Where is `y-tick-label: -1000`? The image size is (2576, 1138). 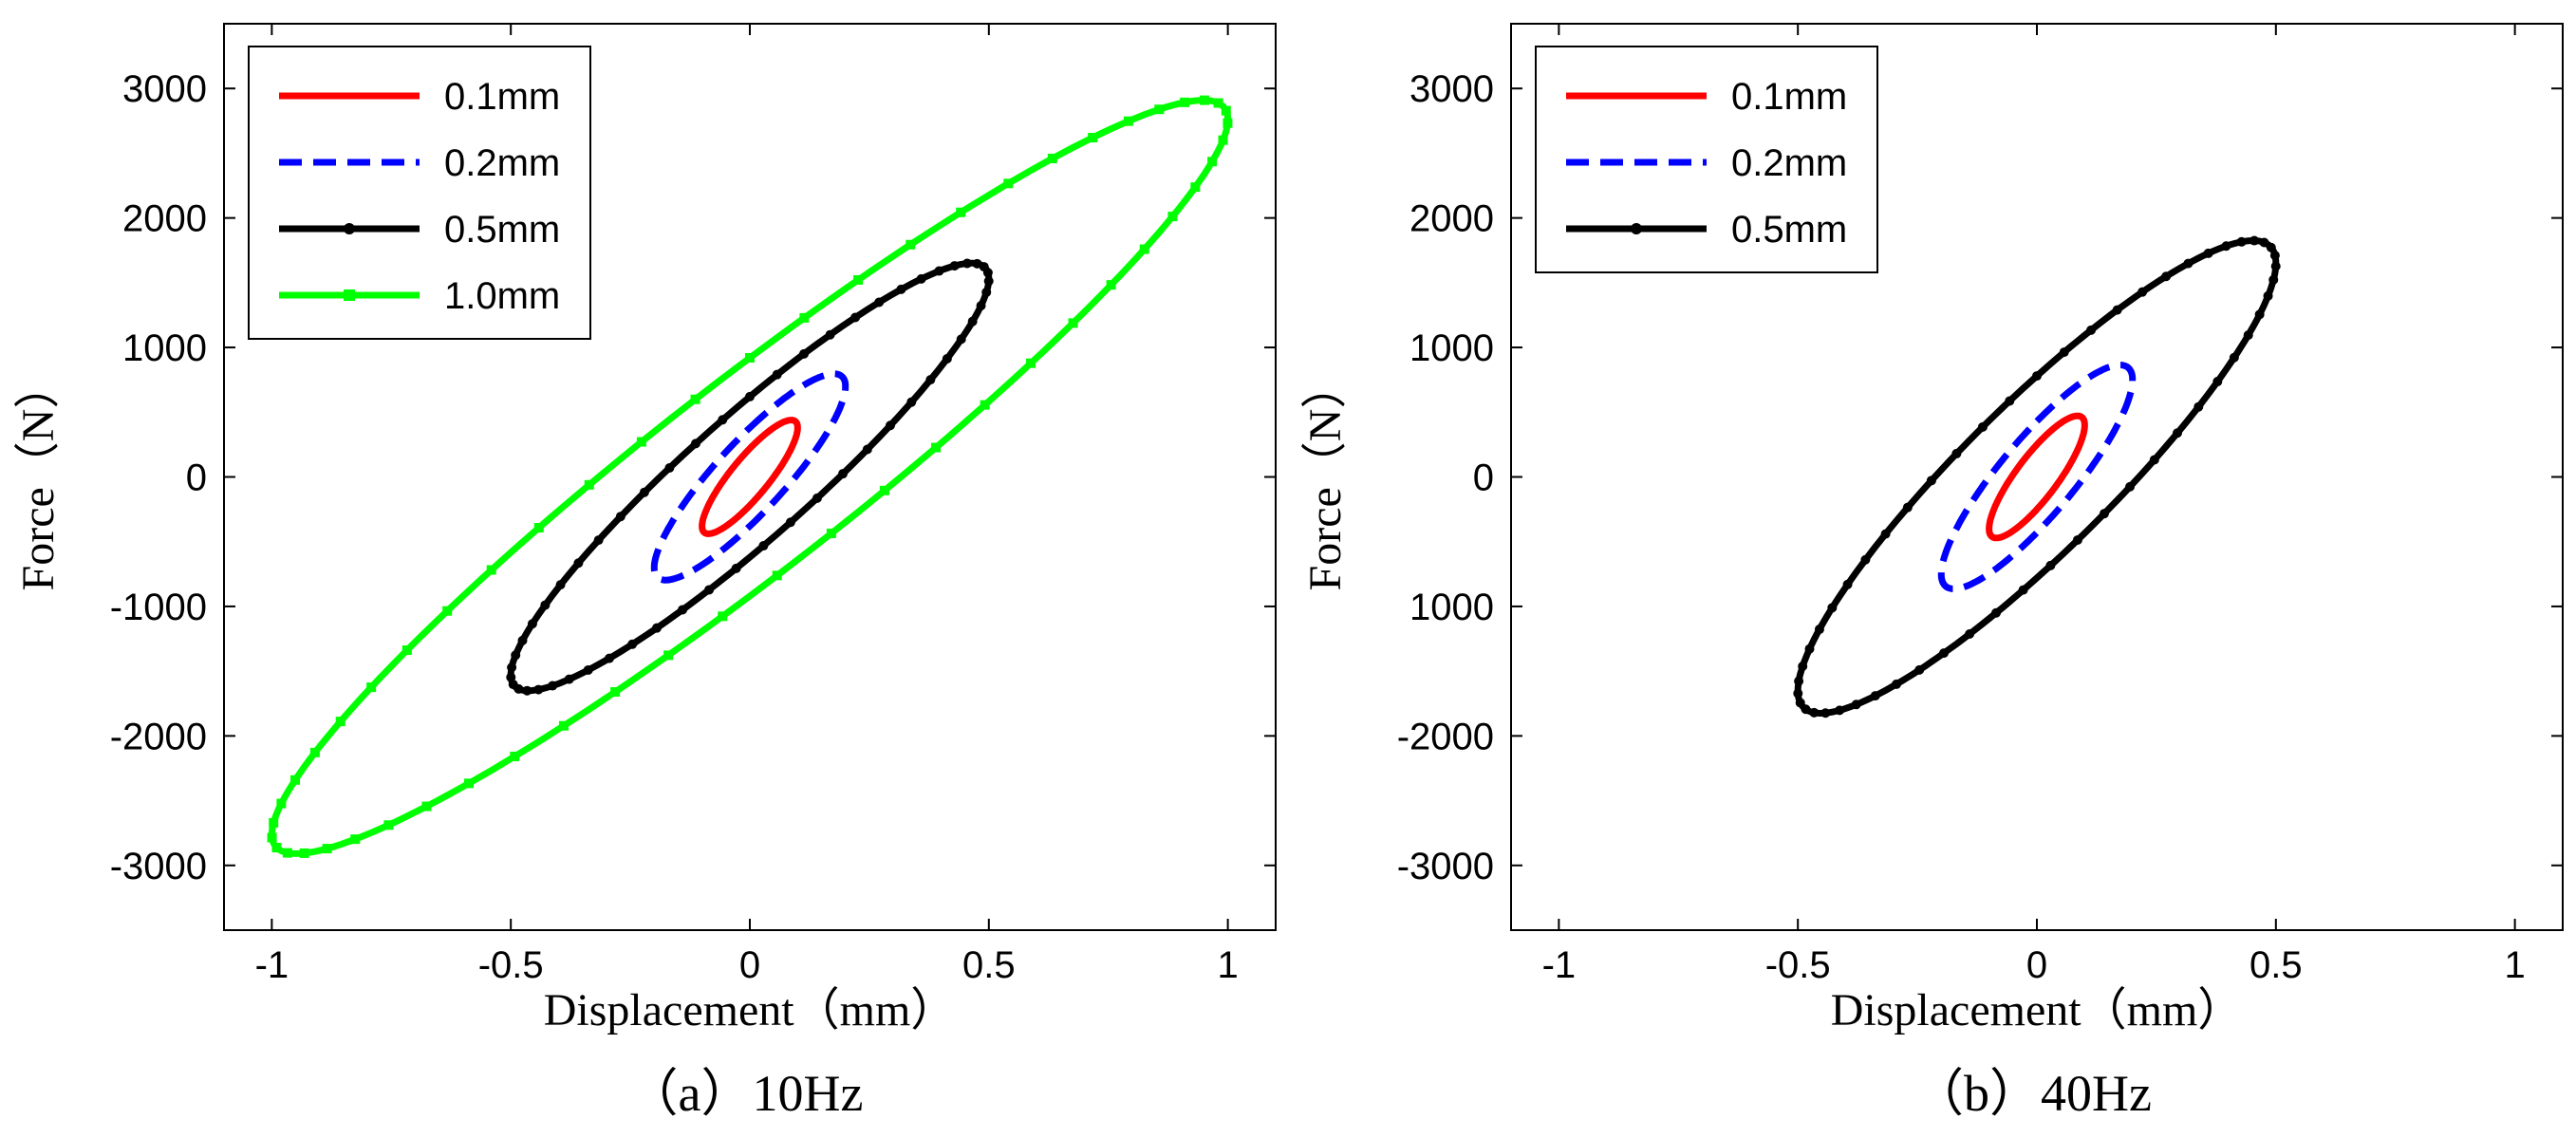
y-tick-label: -1000 is located at coordinates (159, 607).